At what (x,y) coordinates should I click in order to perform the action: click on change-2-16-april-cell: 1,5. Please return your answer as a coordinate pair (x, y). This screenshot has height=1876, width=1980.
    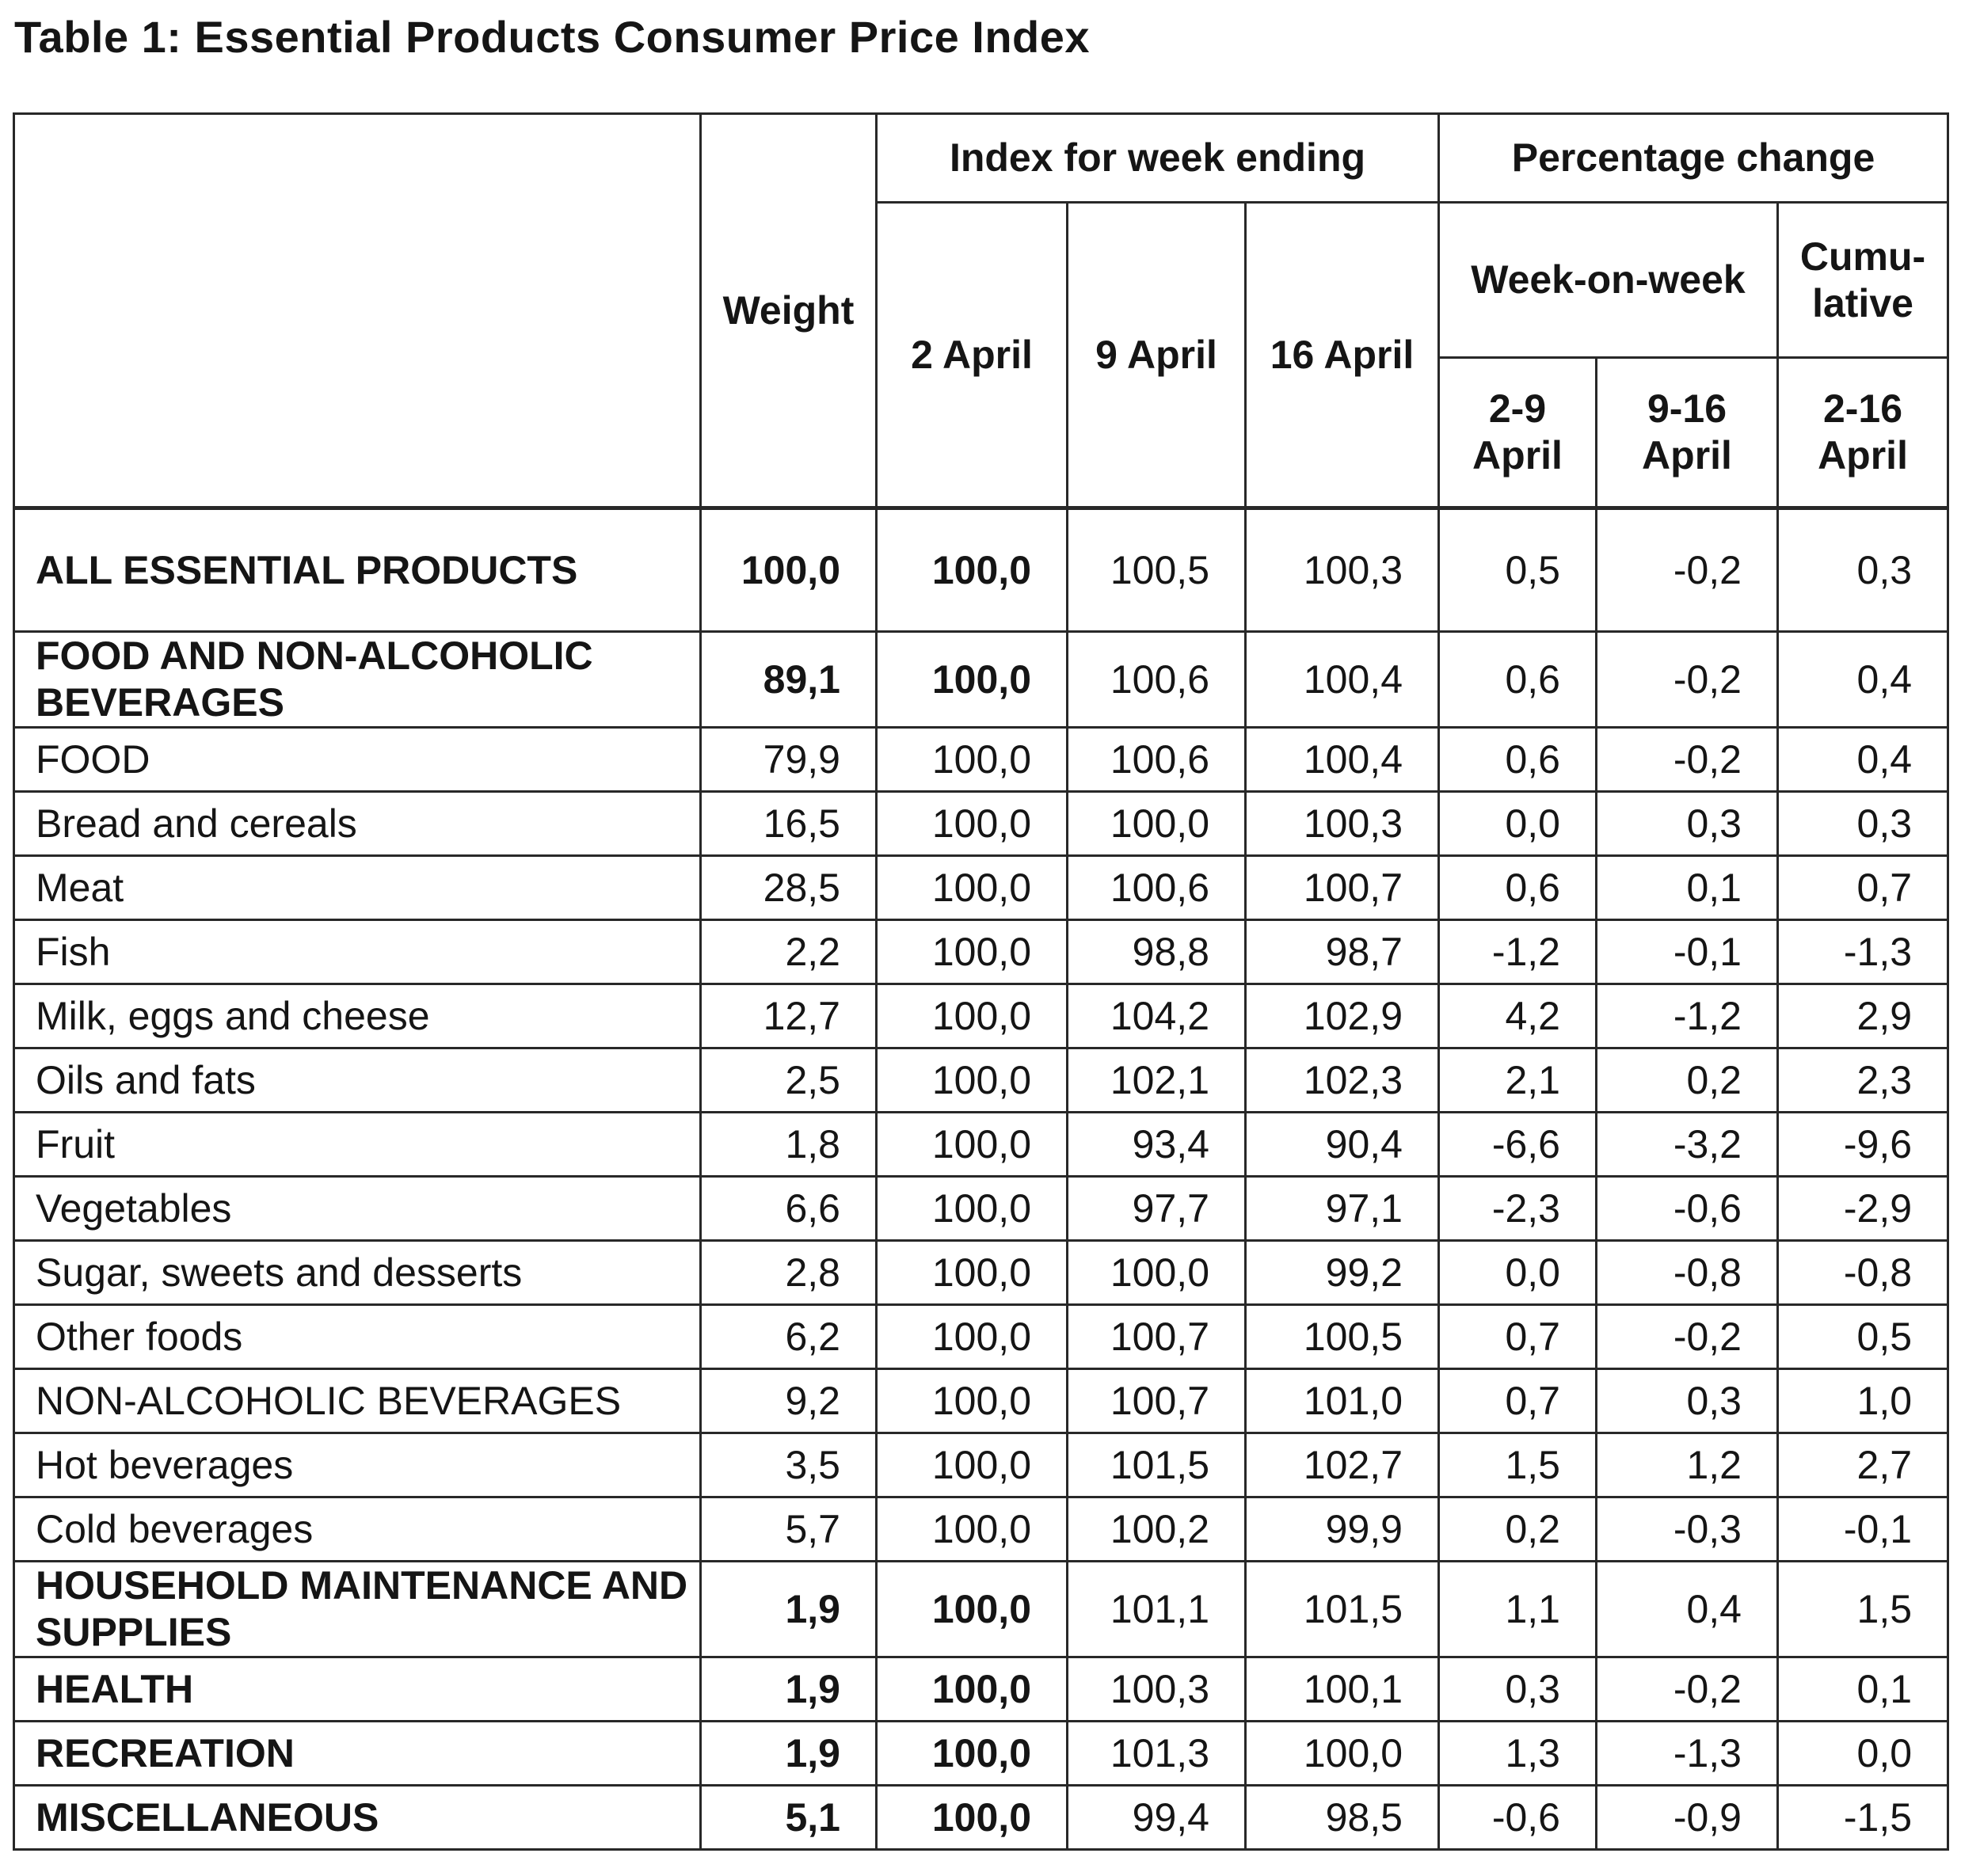
    Looking at the image, I should click on (1863, 1609).